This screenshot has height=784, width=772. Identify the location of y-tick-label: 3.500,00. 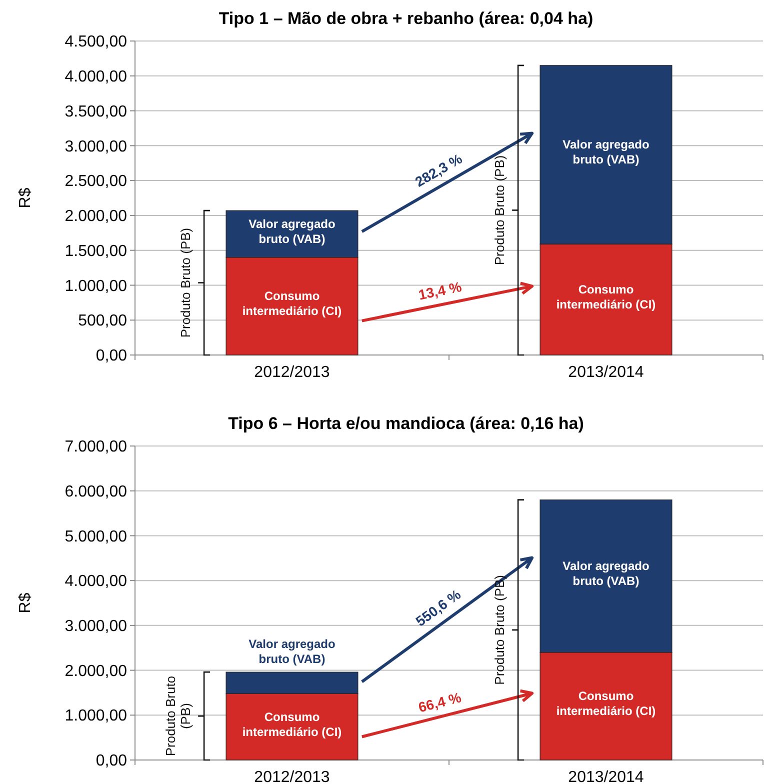
(96, 111).